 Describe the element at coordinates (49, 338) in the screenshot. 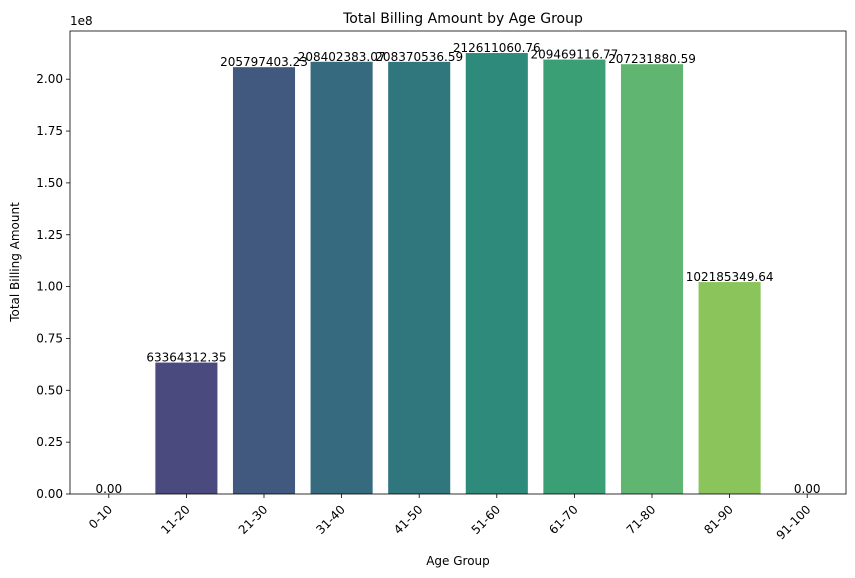

I see `y-tick-label: 0.75` at that location.